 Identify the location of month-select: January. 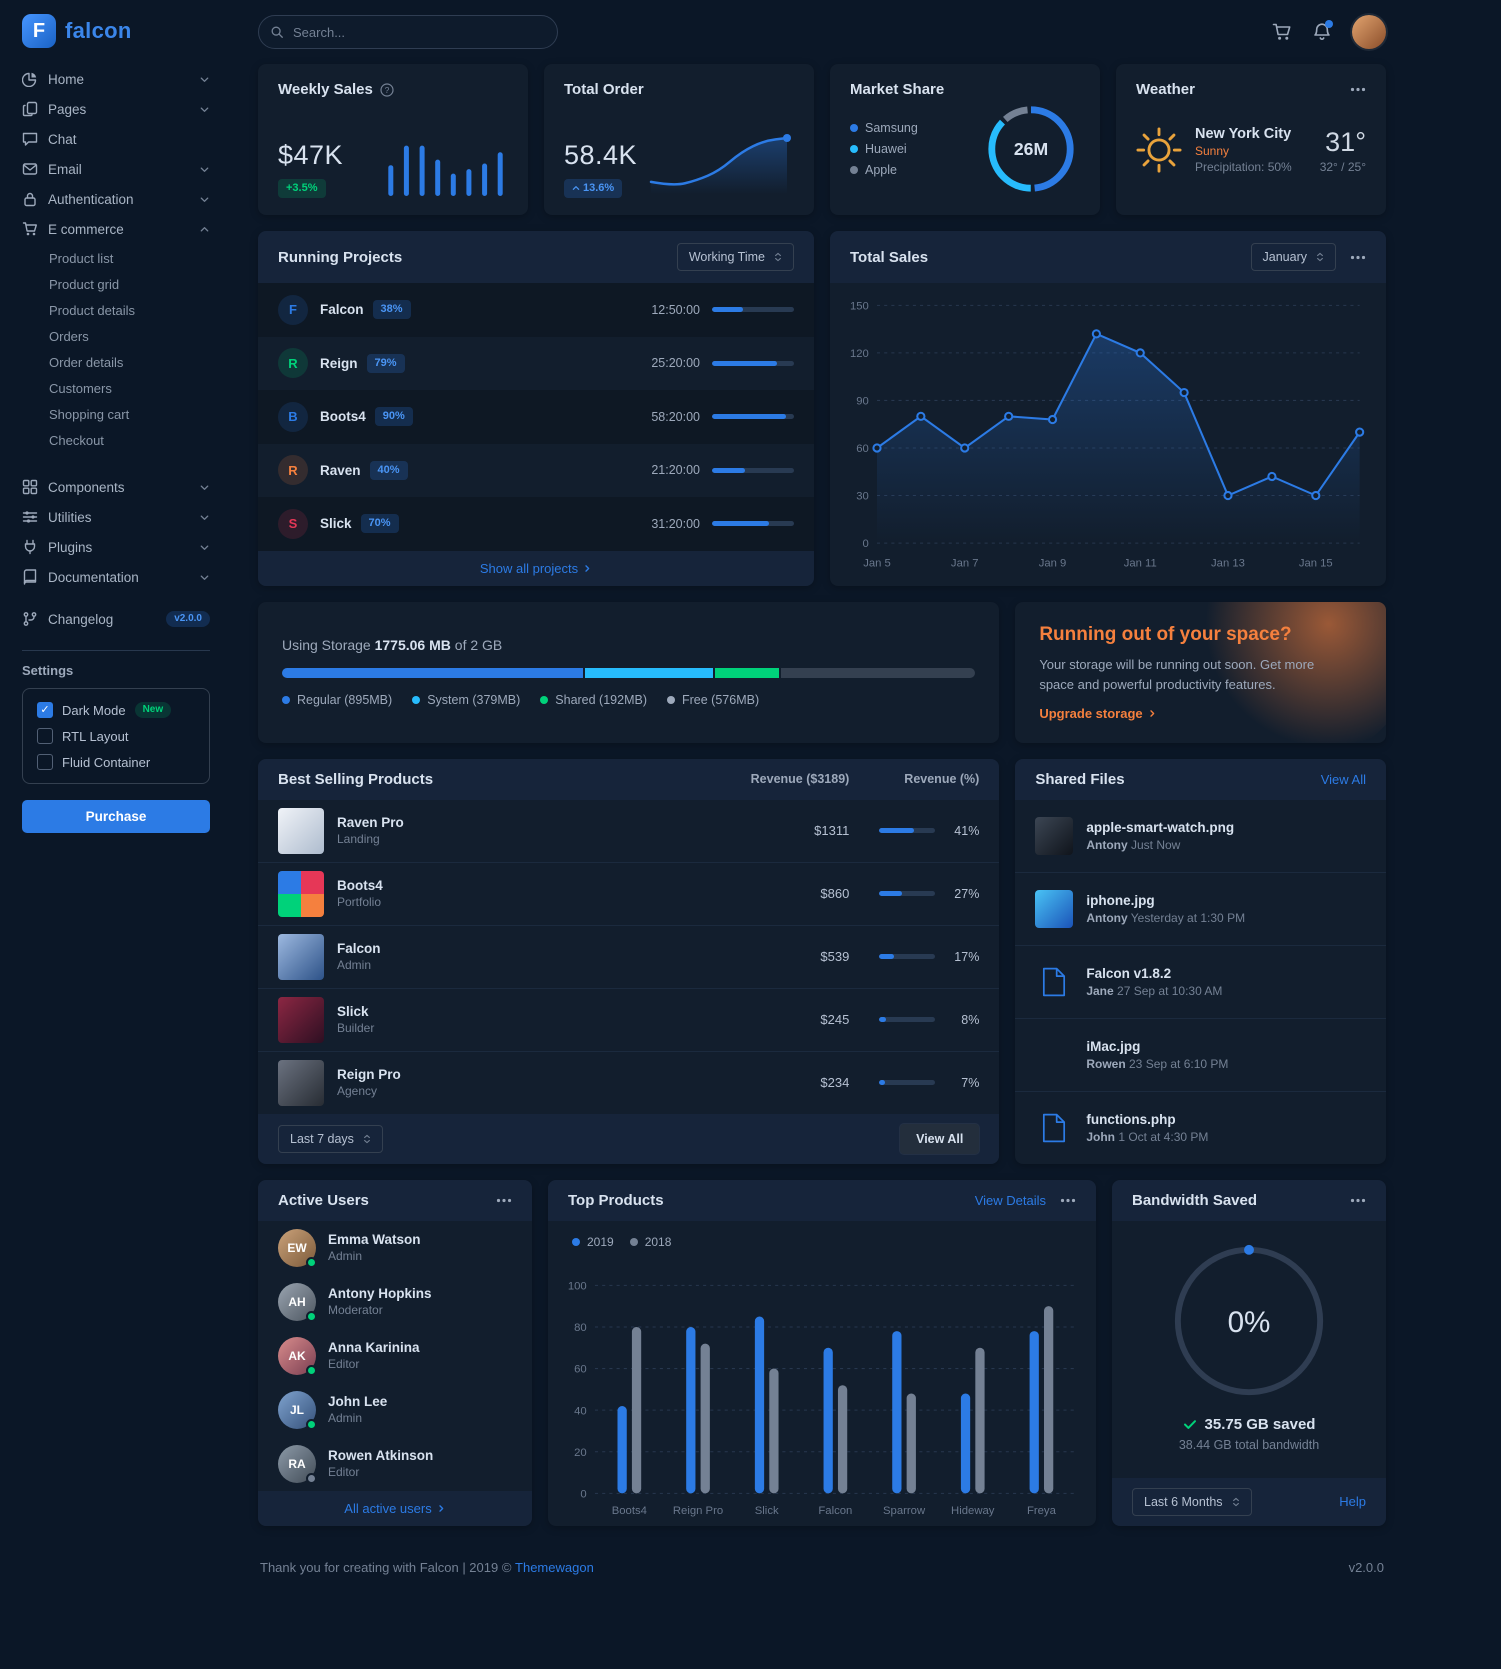
(1293, 257).